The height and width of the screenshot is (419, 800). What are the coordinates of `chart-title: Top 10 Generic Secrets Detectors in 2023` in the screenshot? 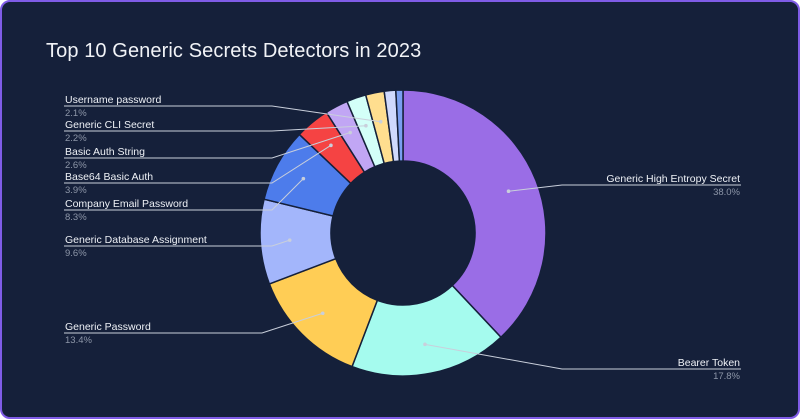 It's located at (234, 51).